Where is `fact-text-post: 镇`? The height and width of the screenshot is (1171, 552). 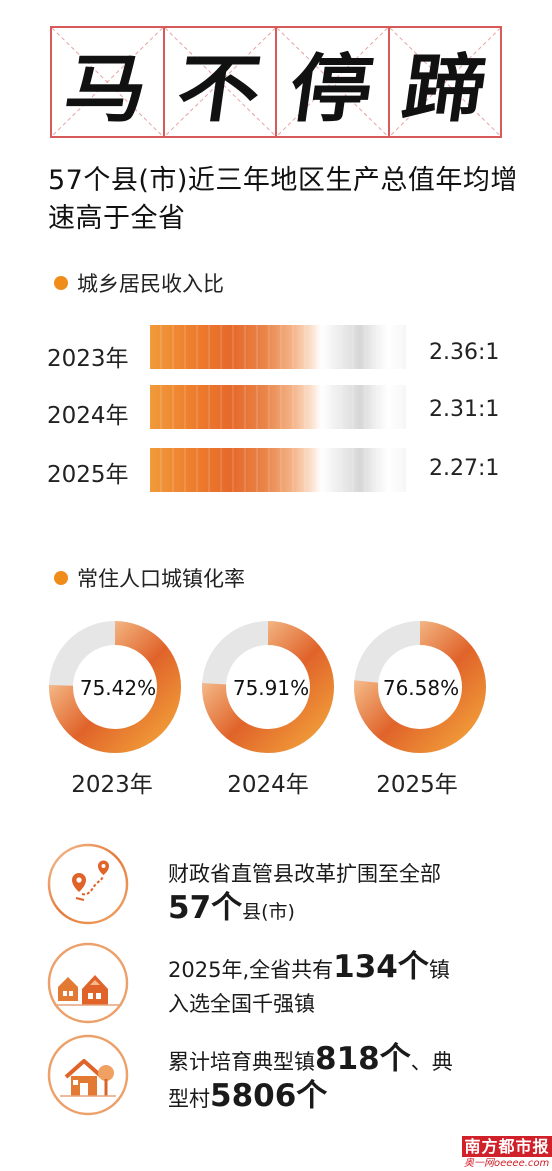 fact-text-post: 镇 is located at coordinates (439, 970).